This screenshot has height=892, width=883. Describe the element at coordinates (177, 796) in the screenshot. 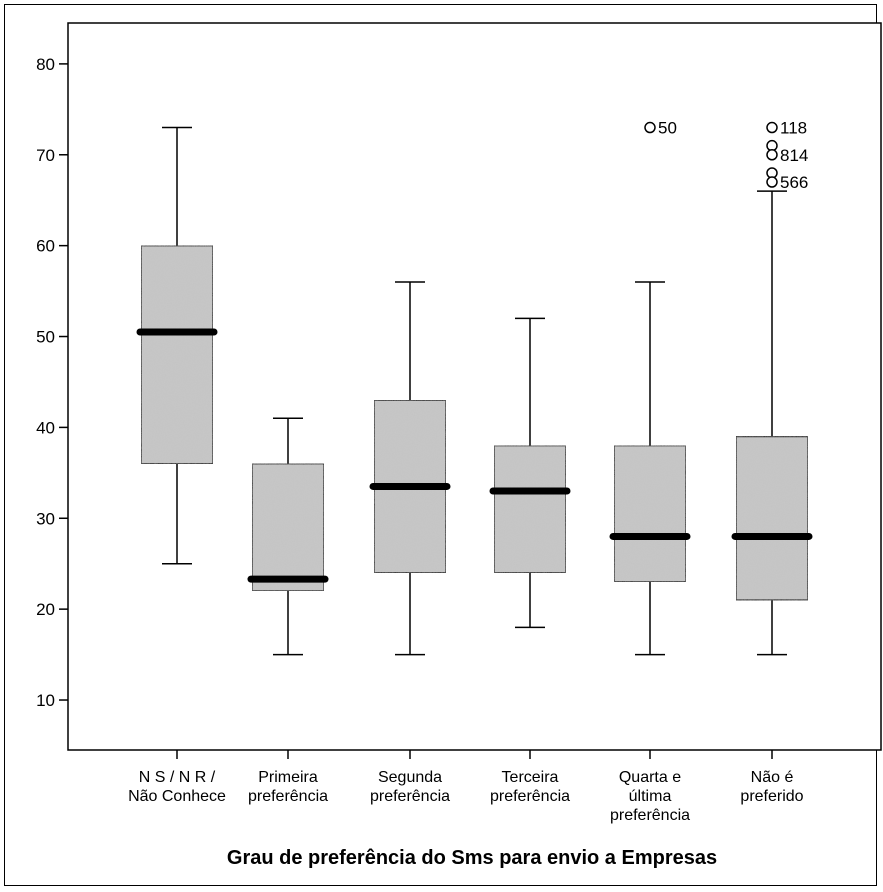

I see `category-label-line: Não Conhece` at that location.